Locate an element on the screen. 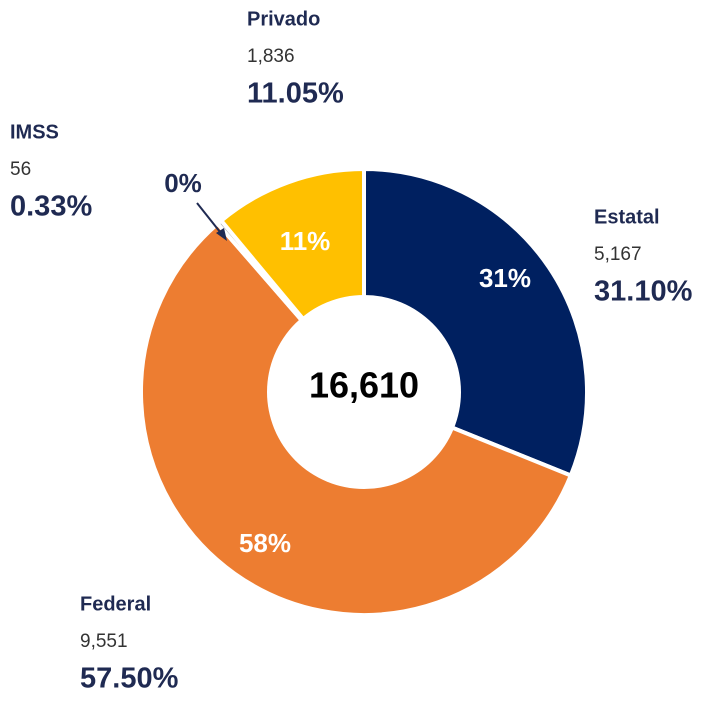 This screenshot has width=724, height=704. percent-label: 57.50% is located at coordinates (129, 679).